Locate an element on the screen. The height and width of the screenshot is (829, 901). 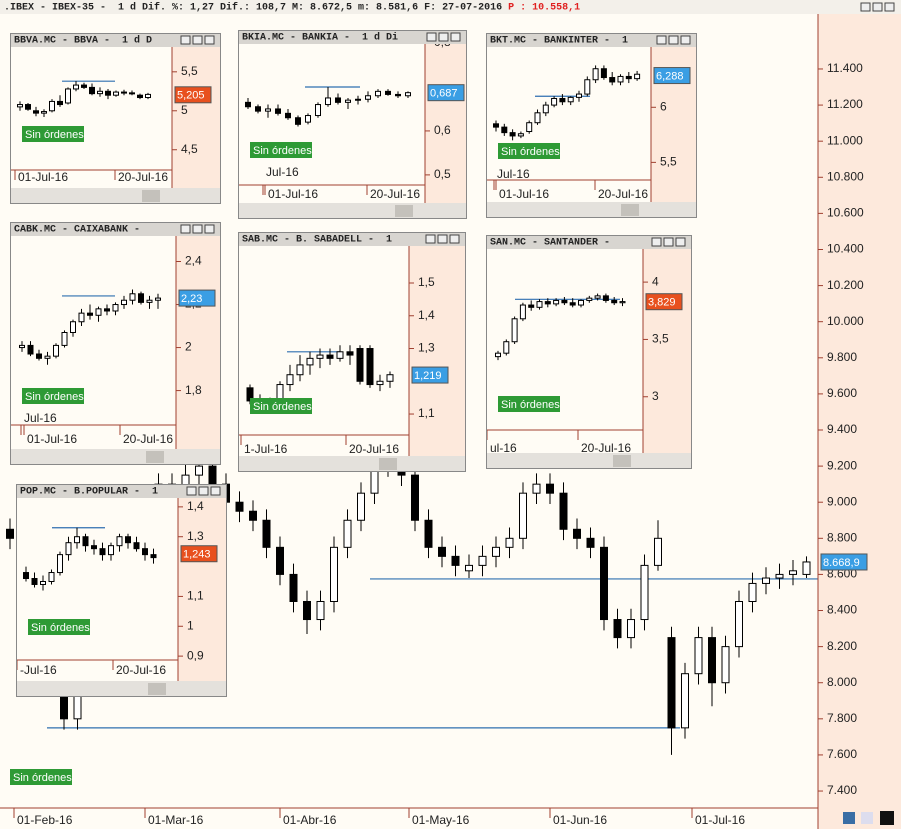
axis-panel is located at coordinates (437, 352).